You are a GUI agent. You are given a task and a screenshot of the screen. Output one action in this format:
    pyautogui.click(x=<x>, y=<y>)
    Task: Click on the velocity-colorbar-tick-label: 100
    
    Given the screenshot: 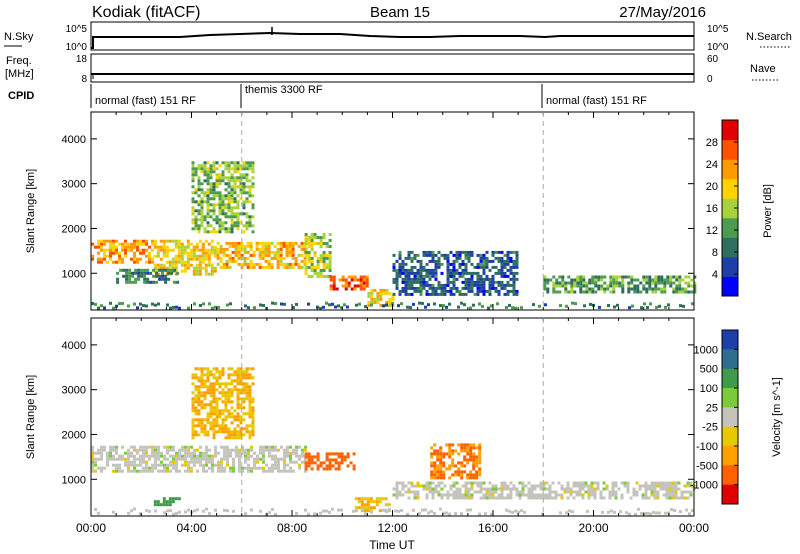 What is the action you would take?
    pyautogui.click(x=709, y=389)
    